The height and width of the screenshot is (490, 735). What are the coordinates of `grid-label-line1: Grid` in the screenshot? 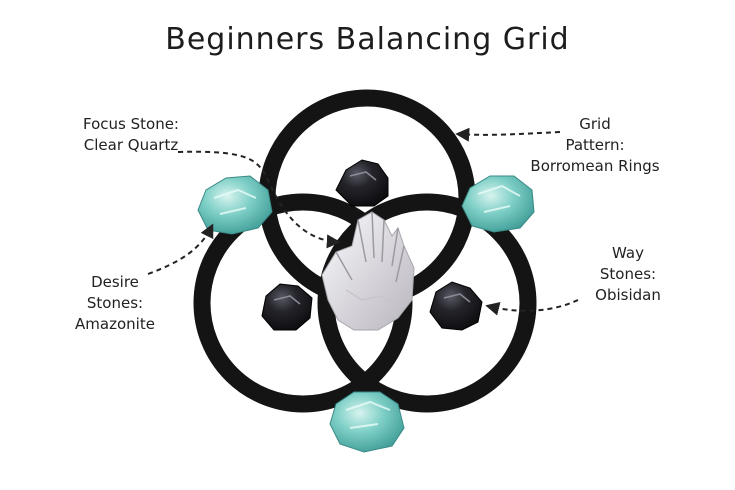 It's located at (595, 124).